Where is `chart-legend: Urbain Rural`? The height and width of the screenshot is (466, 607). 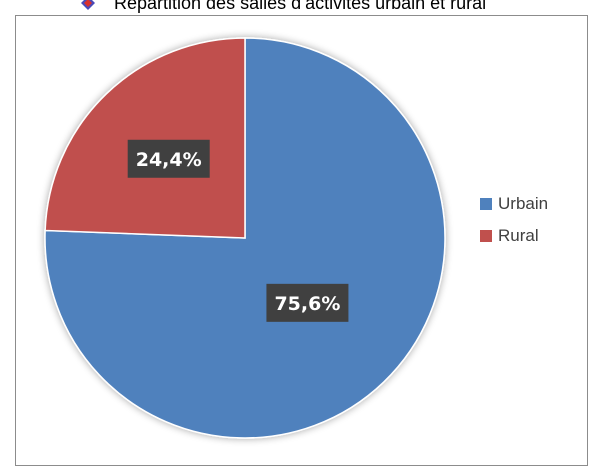 chart-legend: Urbain Rural is located at coordinates (514, 220).